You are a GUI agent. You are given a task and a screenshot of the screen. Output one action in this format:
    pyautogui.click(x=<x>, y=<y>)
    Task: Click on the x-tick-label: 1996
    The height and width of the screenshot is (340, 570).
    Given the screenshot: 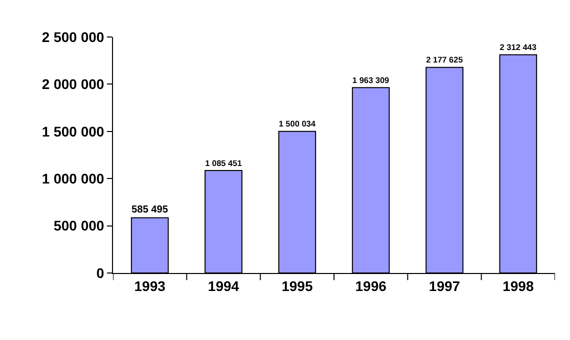 What is the action you would take?
    pyautogui.click(x=371, y=286)
    